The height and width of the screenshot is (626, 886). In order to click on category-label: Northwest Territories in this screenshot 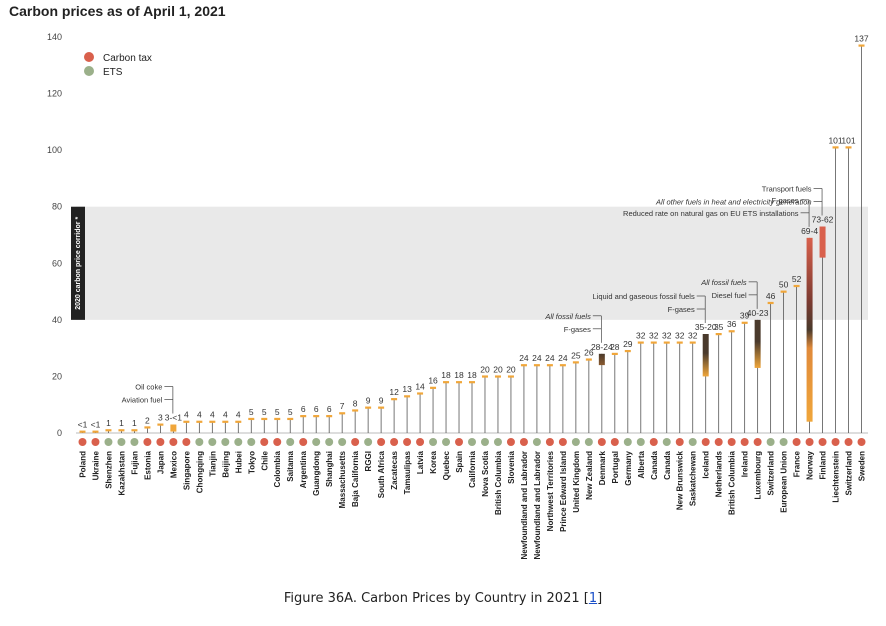, I will do `click(550, 490)`.